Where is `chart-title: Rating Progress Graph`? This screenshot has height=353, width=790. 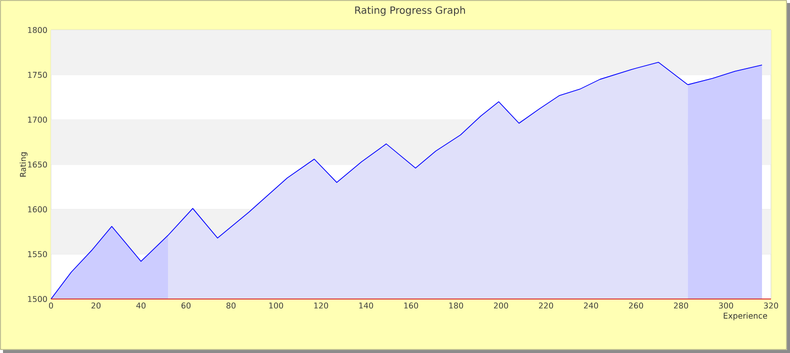
chart-title: Rating Progress Graph is located at coordinates (410, 11).